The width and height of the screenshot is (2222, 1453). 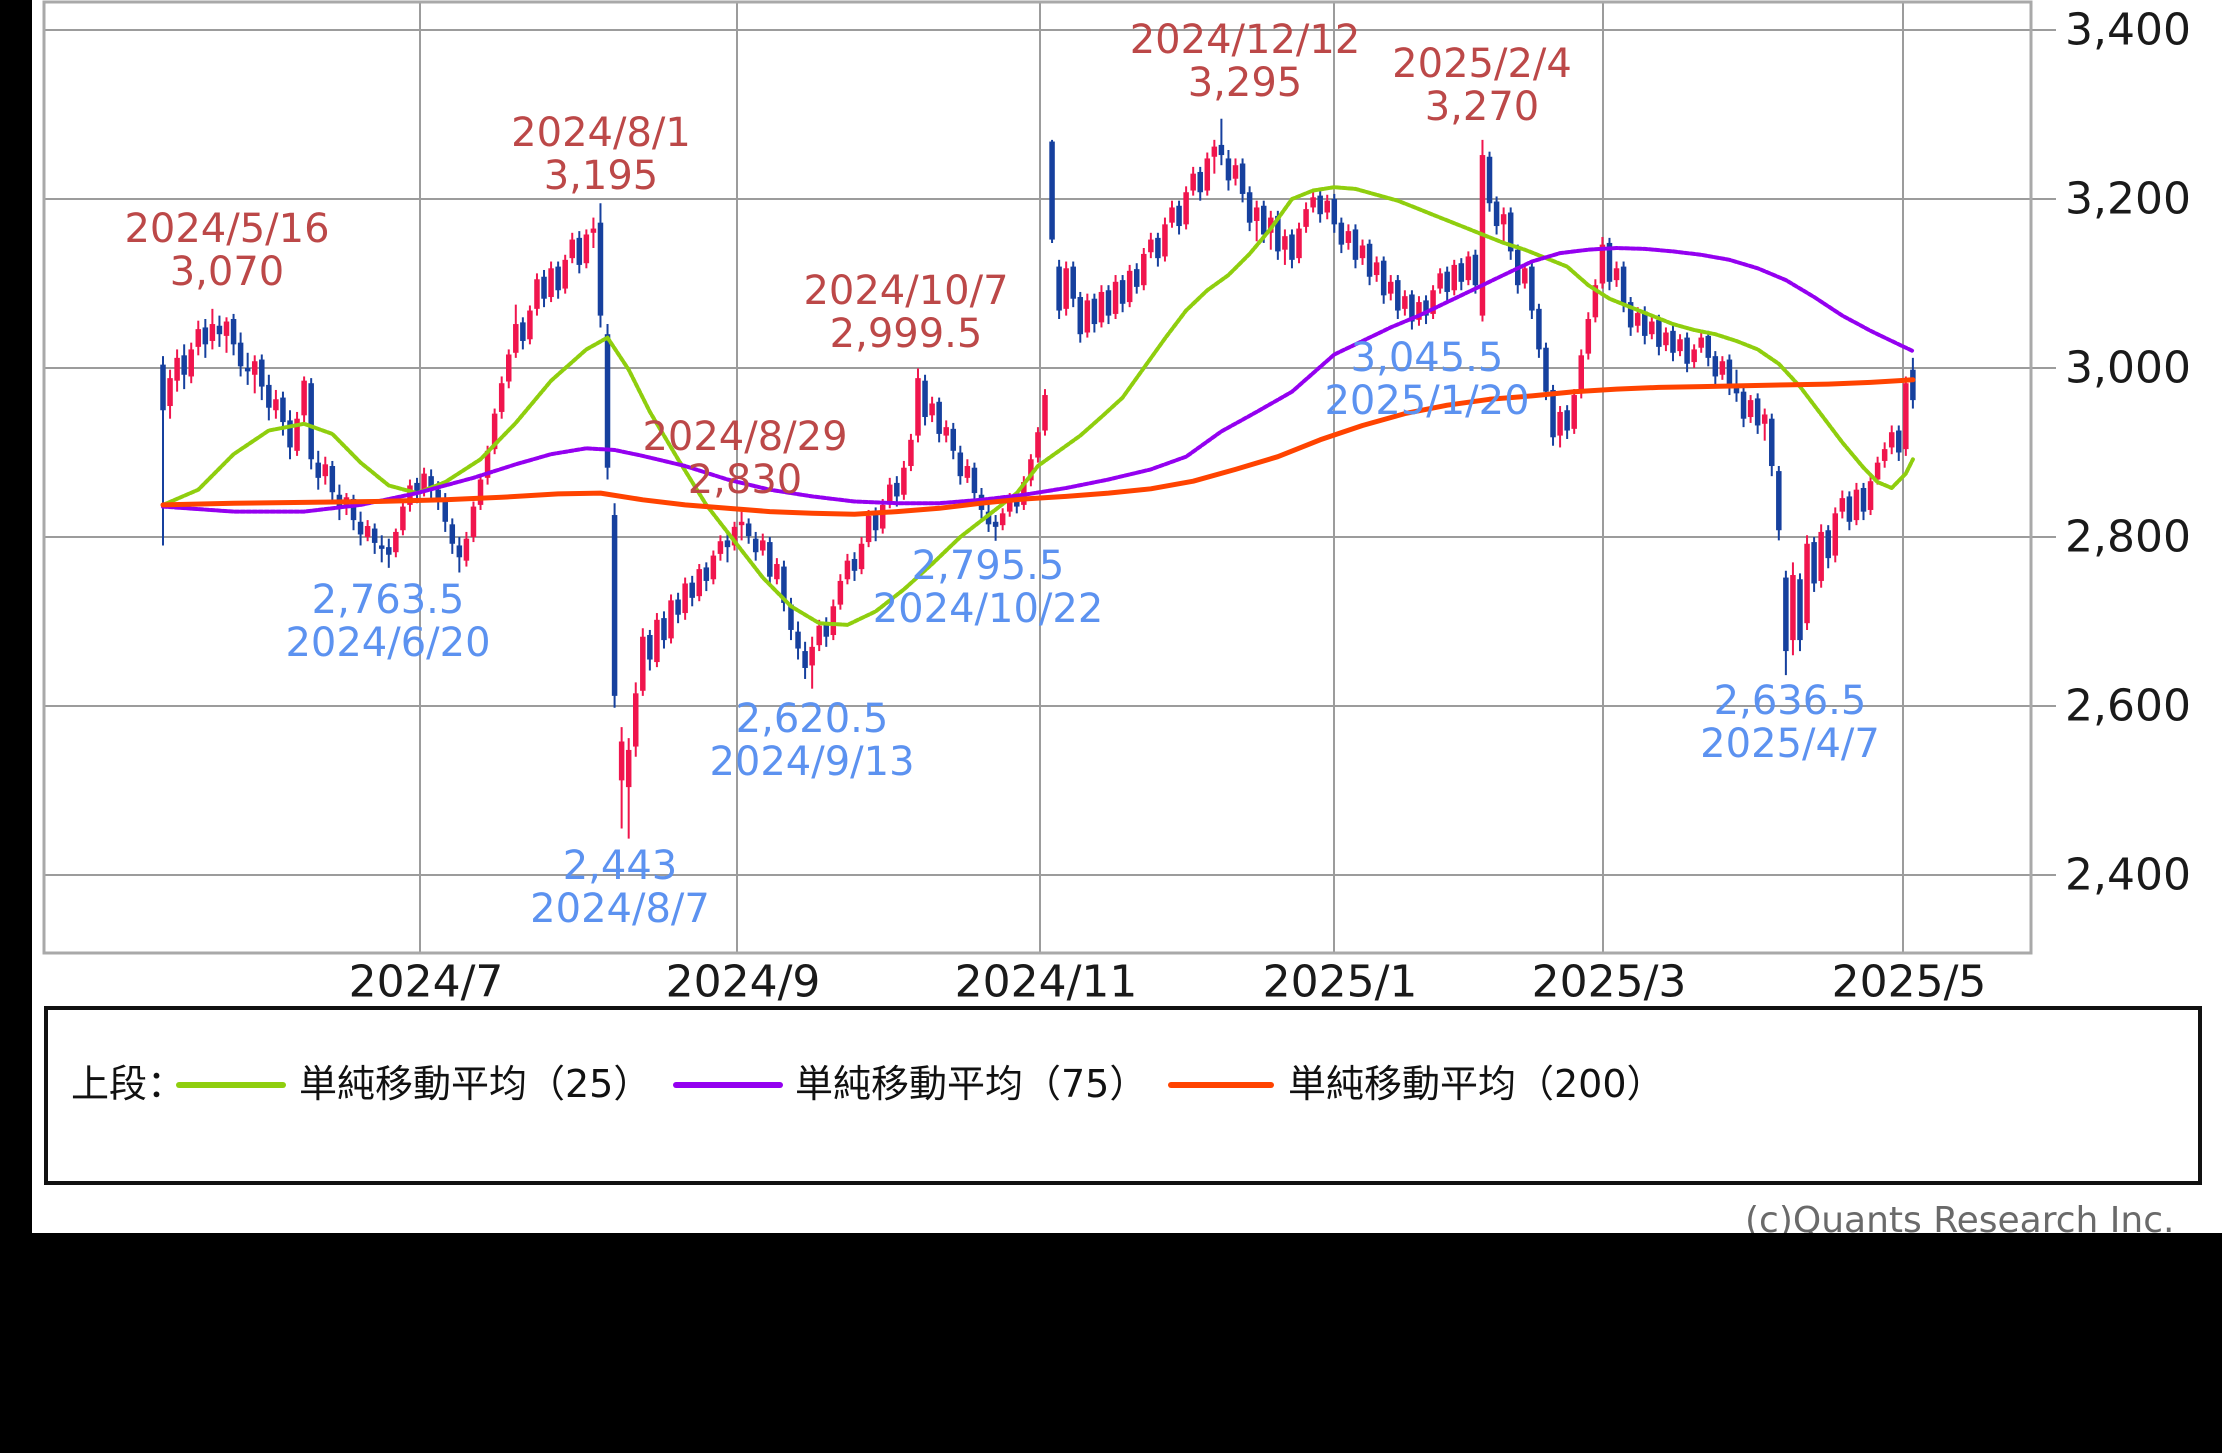 What do you see at coordinates (475, 1084) in the screenshot?
I see `legend-item-sma25-label: 単純移動平均（25）` at bounding box center [475, 1084].